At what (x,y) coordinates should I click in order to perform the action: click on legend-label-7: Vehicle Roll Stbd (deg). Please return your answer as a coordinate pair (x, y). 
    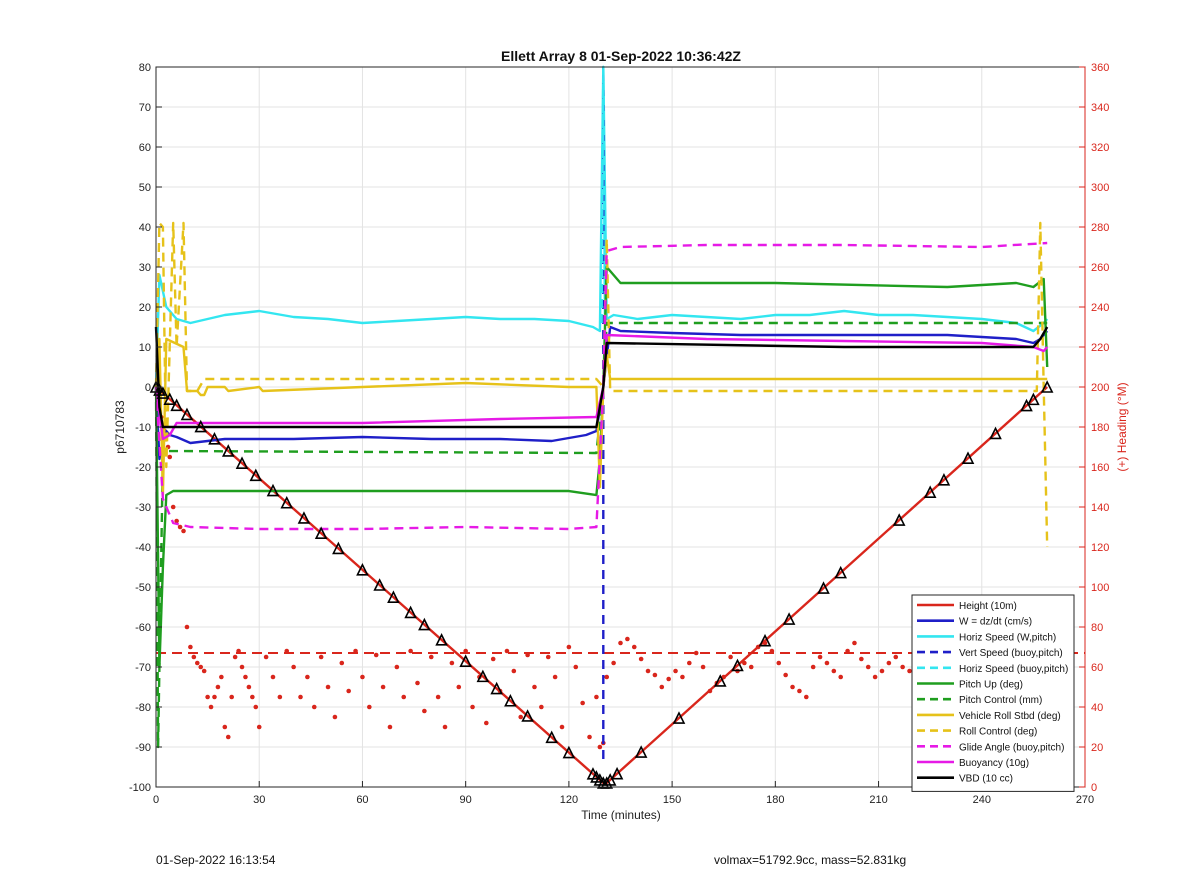
    Looking at the image, I should click on (1010, 716).